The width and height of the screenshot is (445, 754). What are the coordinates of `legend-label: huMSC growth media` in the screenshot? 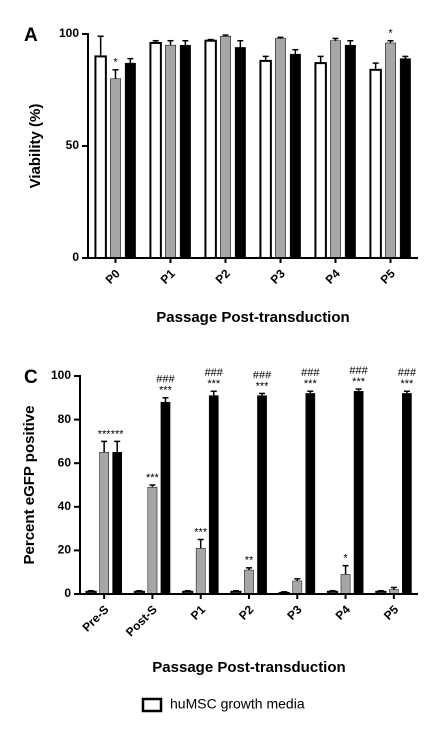 It's located at (237, 704).